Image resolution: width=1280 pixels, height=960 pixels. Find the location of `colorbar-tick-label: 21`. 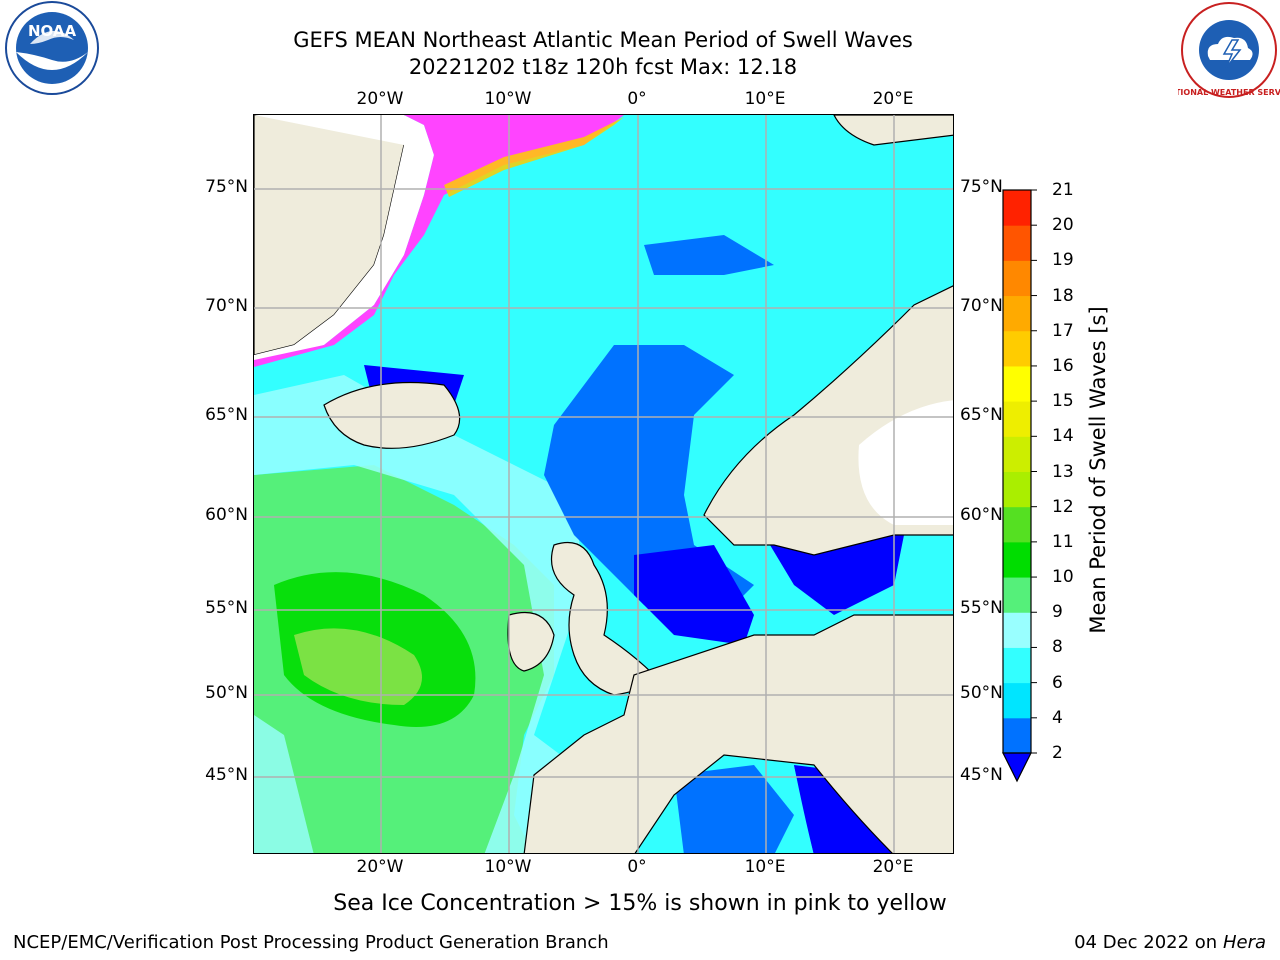

colorbar-tick-label: 21 is located at coordinates (1063, 190).